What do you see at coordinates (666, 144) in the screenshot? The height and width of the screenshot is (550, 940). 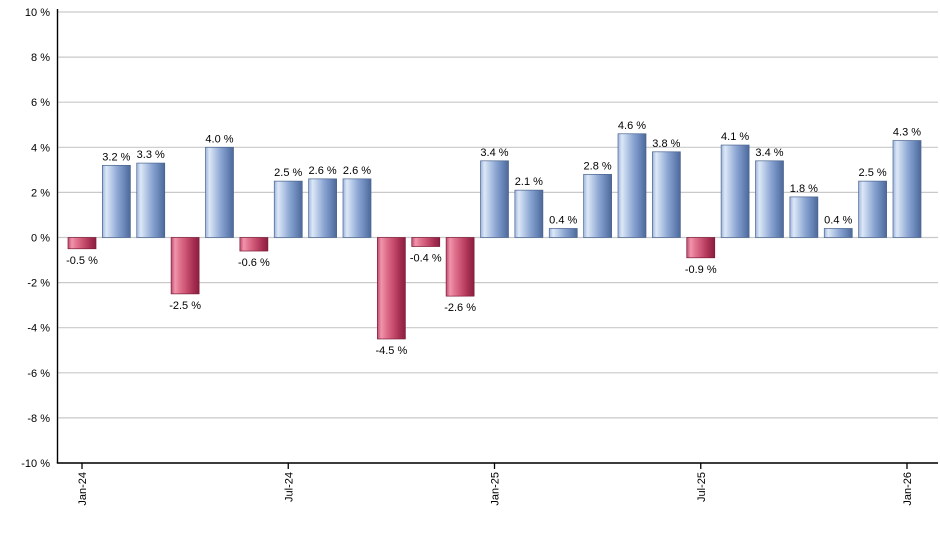 I see `bar-value-label-17: 3.8 %` at bounding box center [666, 144].